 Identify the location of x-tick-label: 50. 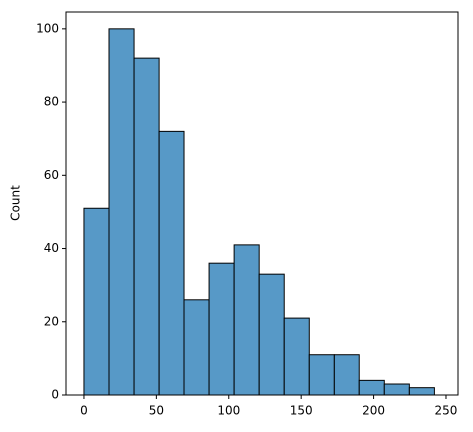
(156, 411).